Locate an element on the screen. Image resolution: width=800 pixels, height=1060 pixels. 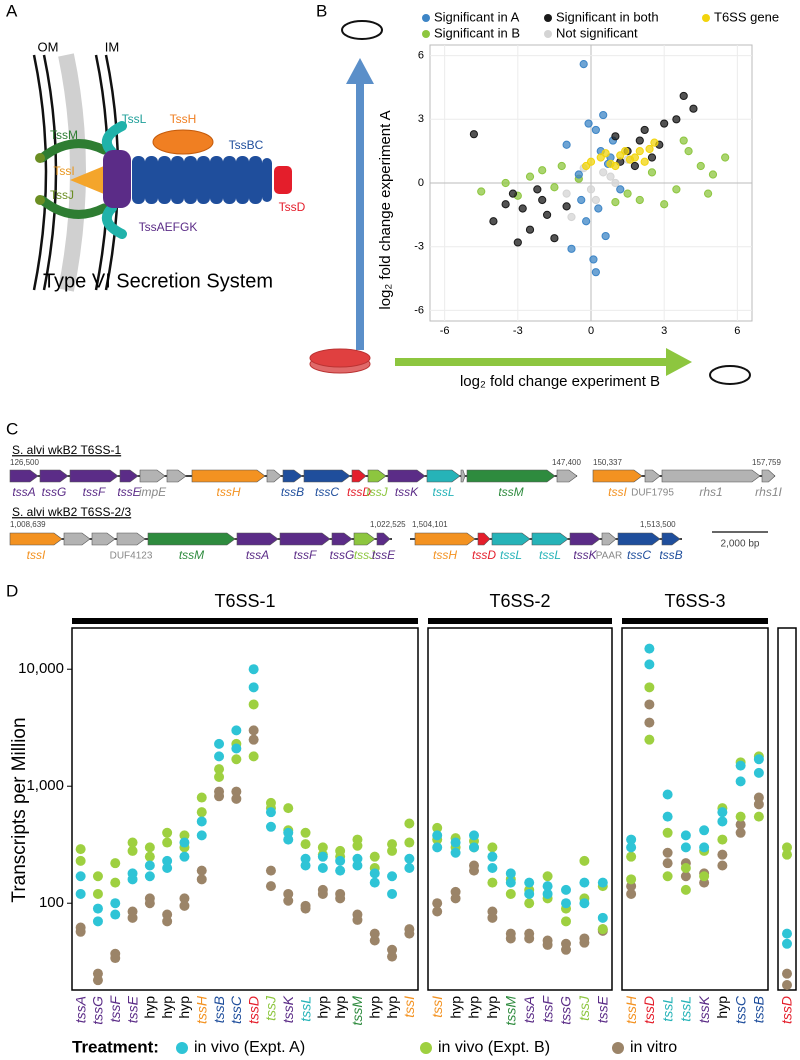
gene-label: tssG is located at coordinates (342, 555).